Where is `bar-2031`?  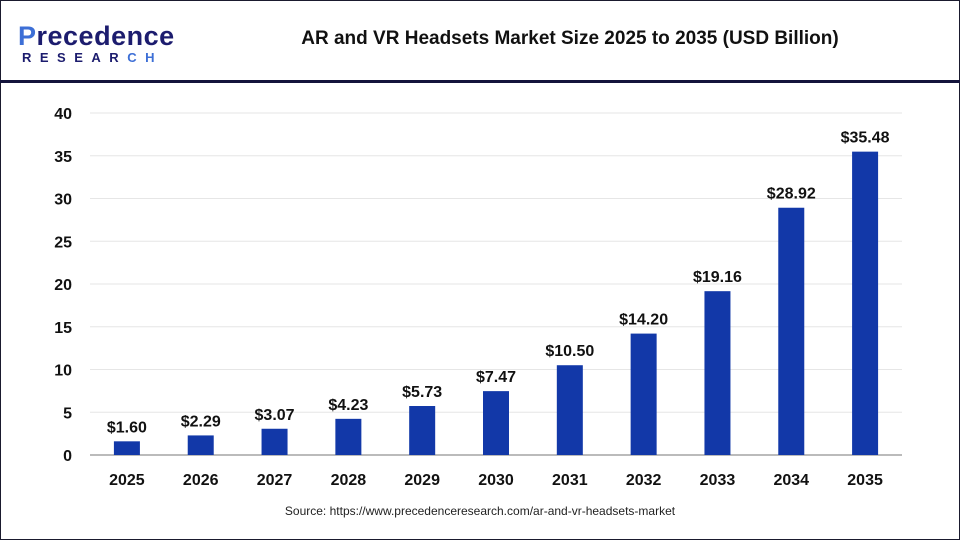 bar-2031 is located at coordinates (569, 410).